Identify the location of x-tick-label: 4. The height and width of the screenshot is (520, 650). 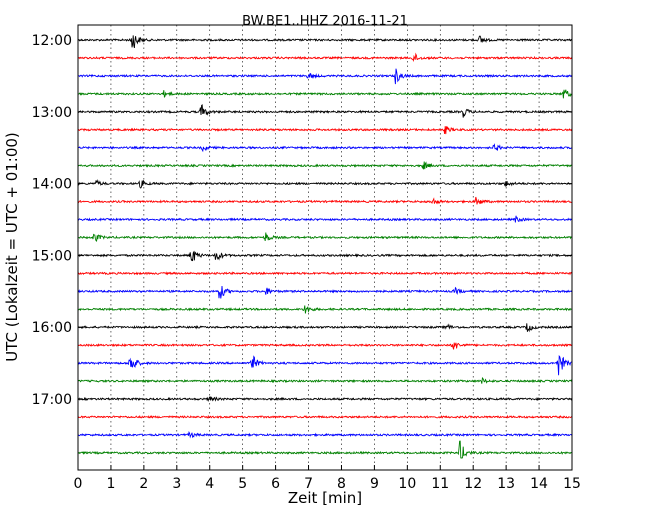
(209, 484).